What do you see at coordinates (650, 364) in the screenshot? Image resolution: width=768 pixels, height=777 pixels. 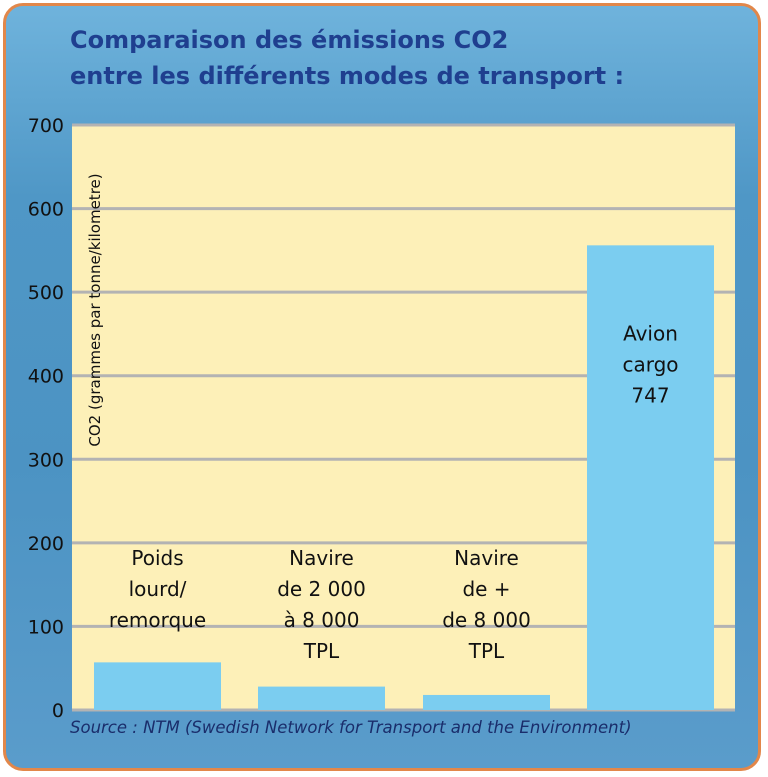 I see `bar-category-label: Avion cargo 747` at bounding box center [650, 364].